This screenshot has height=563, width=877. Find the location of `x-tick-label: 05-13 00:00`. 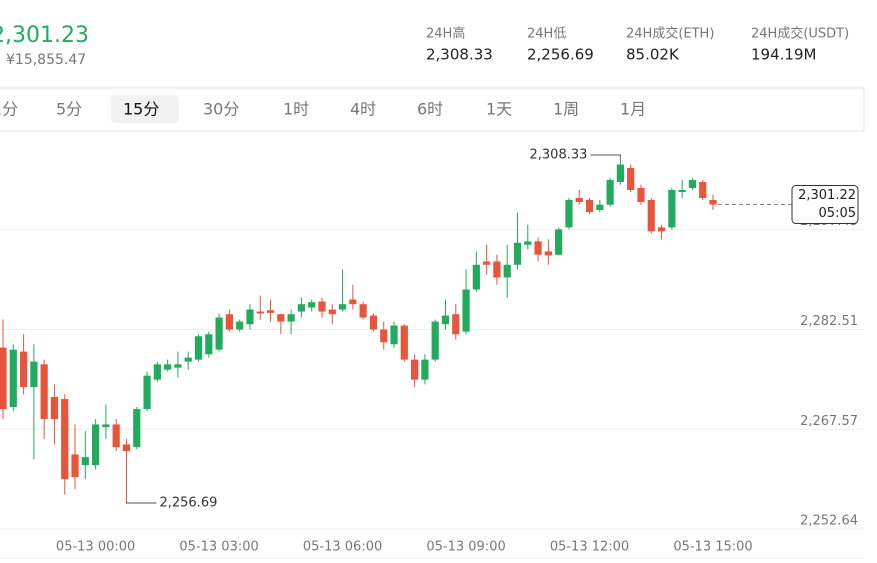

x-tick-label: 05-13 00:00 is located at coordinates (95, 547).